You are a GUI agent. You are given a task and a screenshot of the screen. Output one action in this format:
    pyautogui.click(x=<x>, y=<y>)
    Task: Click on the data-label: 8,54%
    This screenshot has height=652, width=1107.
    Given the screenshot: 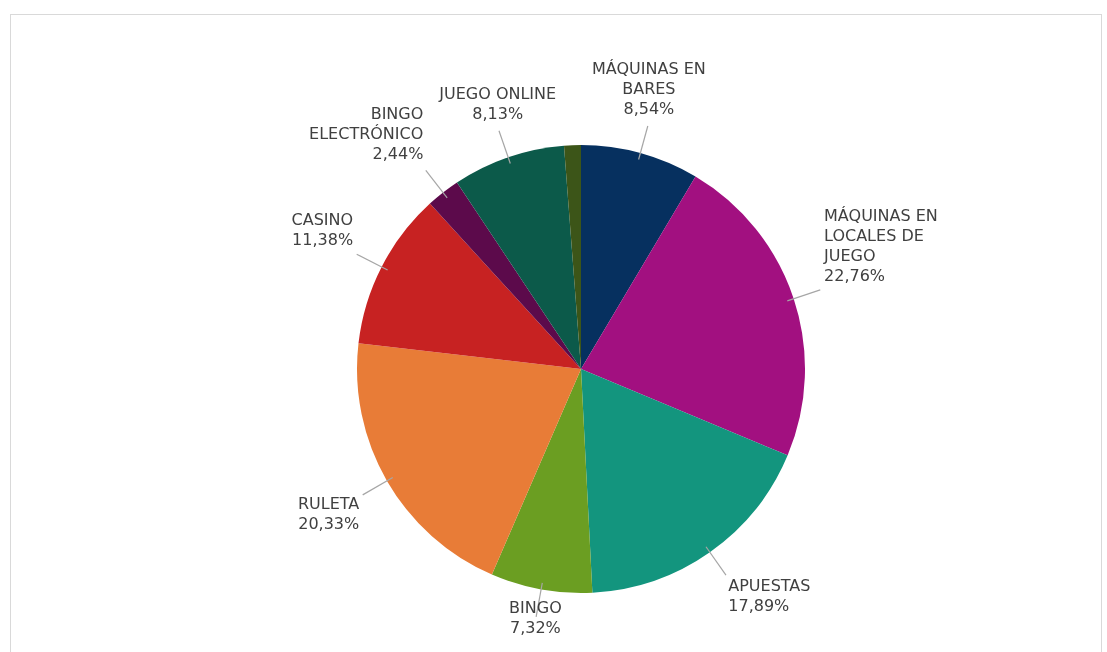 What is the action you would take?
    pyautogui.click(x=649, y=109)
    